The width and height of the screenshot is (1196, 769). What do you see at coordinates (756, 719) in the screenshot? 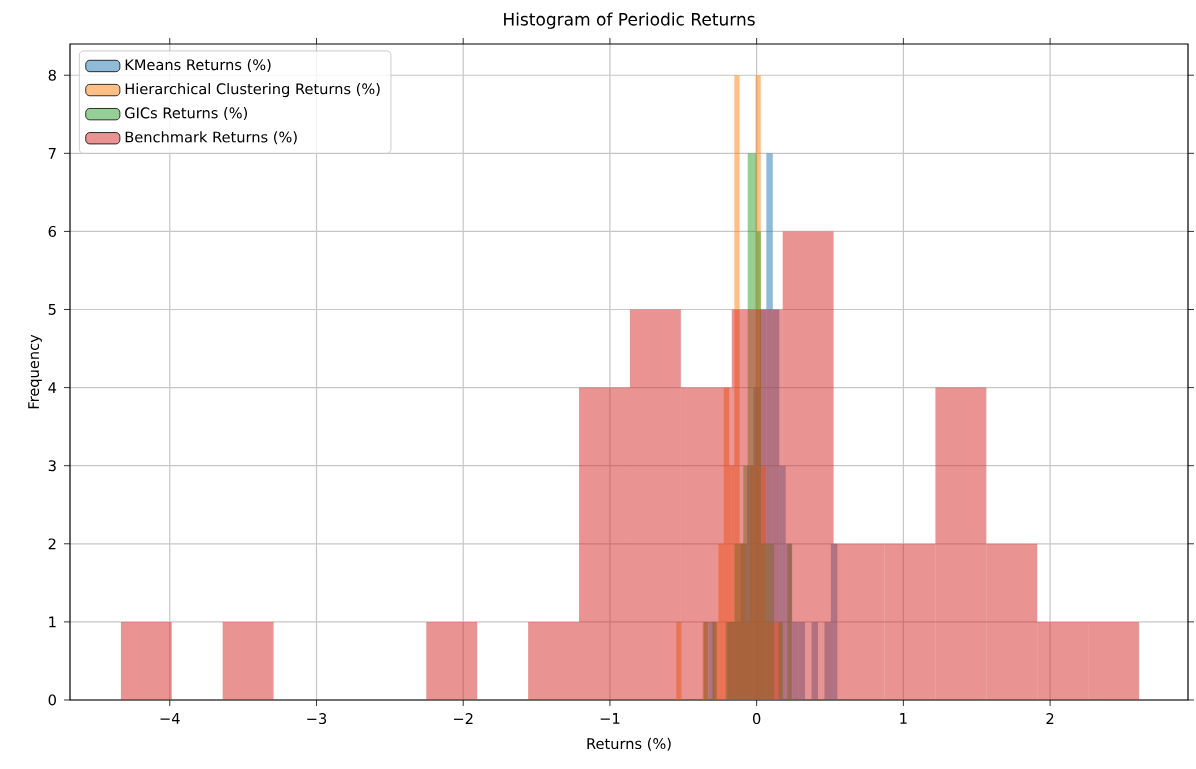
I see `x-tick-label: 0` at bounding box center [756, 719].